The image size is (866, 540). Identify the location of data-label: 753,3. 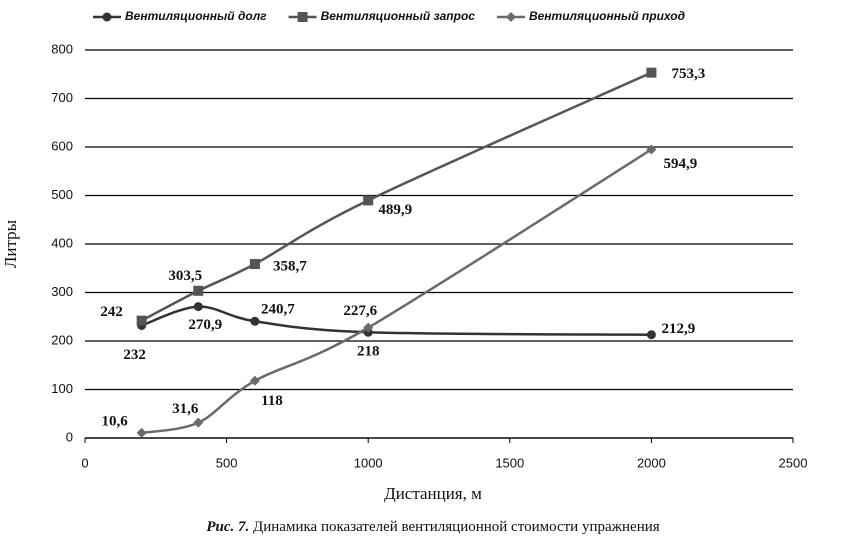
(689, 74).